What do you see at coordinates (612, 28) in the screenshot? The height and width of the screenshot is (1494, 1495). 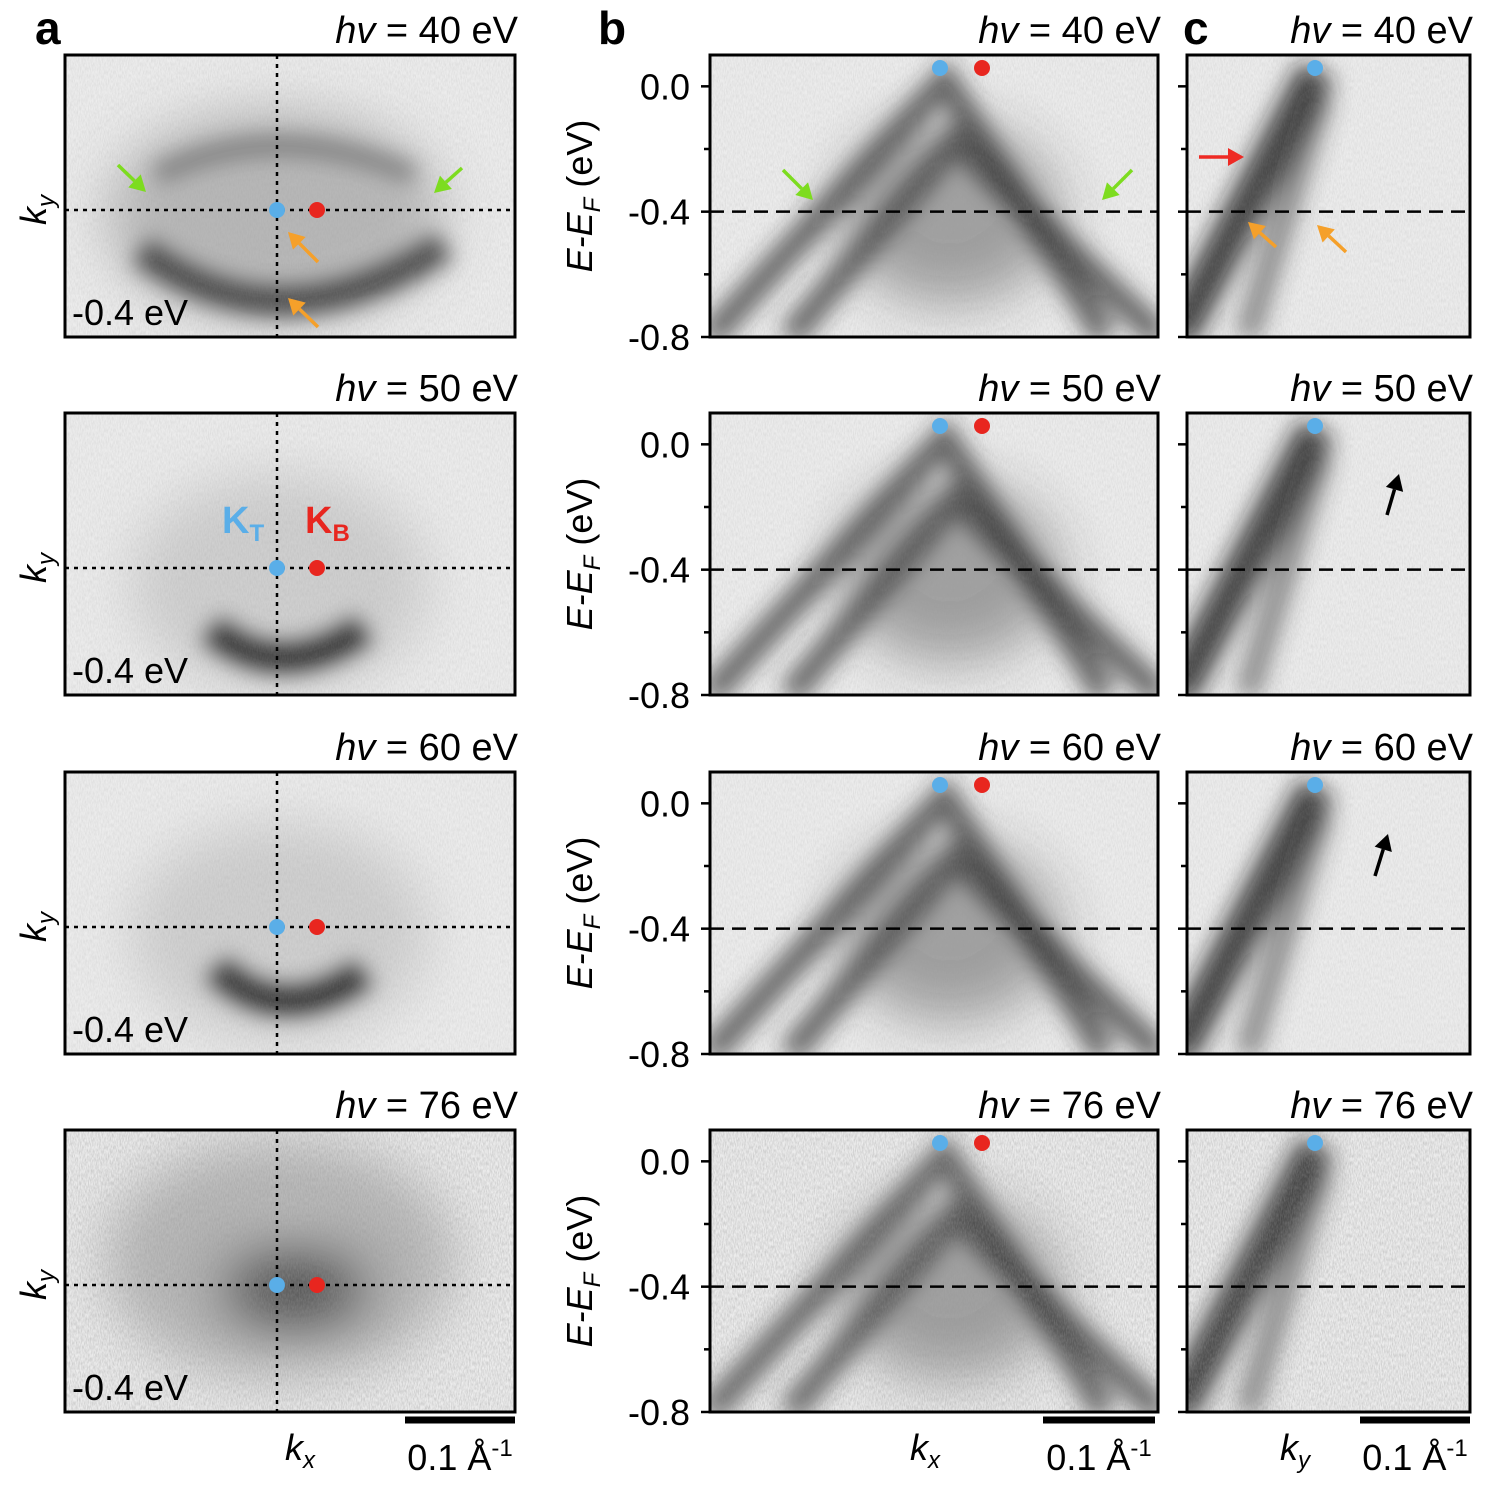 I see `panel-label: b` at bounding box center [612, 28].